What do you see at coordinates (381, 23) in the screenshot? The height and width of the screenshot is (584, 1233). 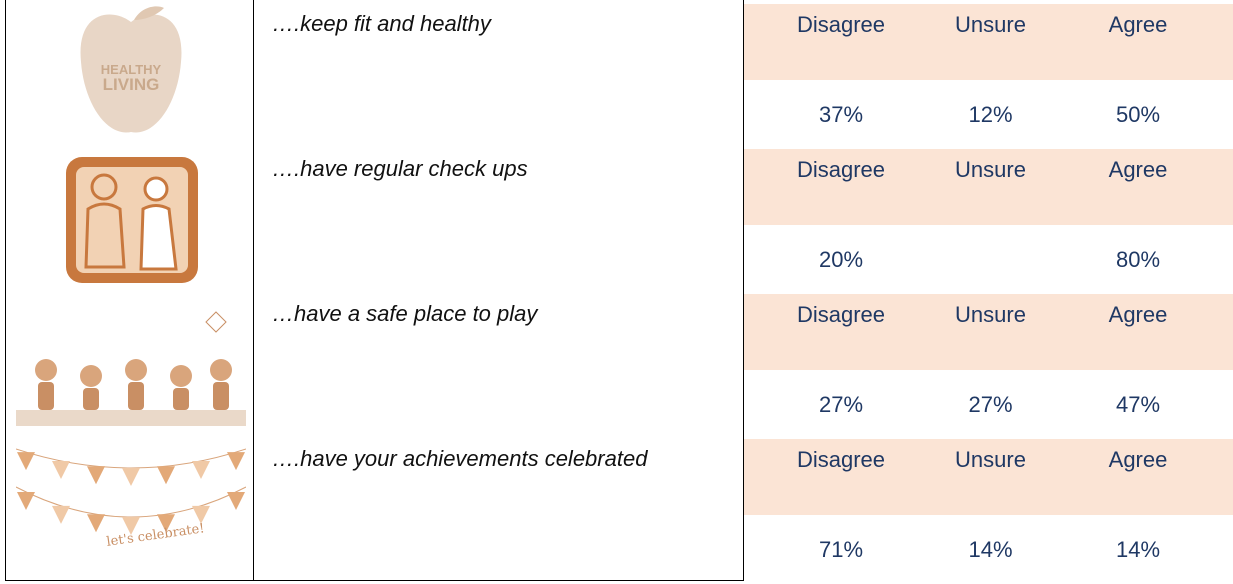 I see `statement: ….keep fit and healthy` at bounding box center [381, 23].